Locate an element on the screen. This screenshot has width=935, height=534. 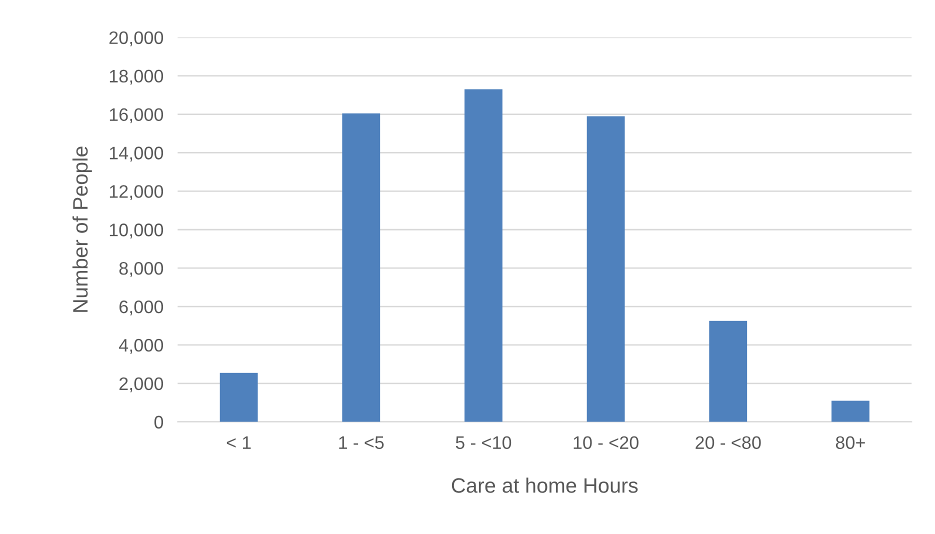
x-axis-title: Care at home Hours is located at coordinates (545, 485).